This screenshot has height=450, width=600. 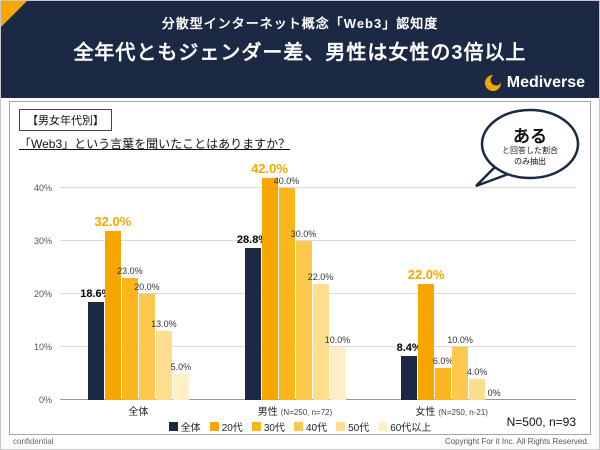 I want to click on callout-note-line1: と回答した割合, so click(x=530, y=150).